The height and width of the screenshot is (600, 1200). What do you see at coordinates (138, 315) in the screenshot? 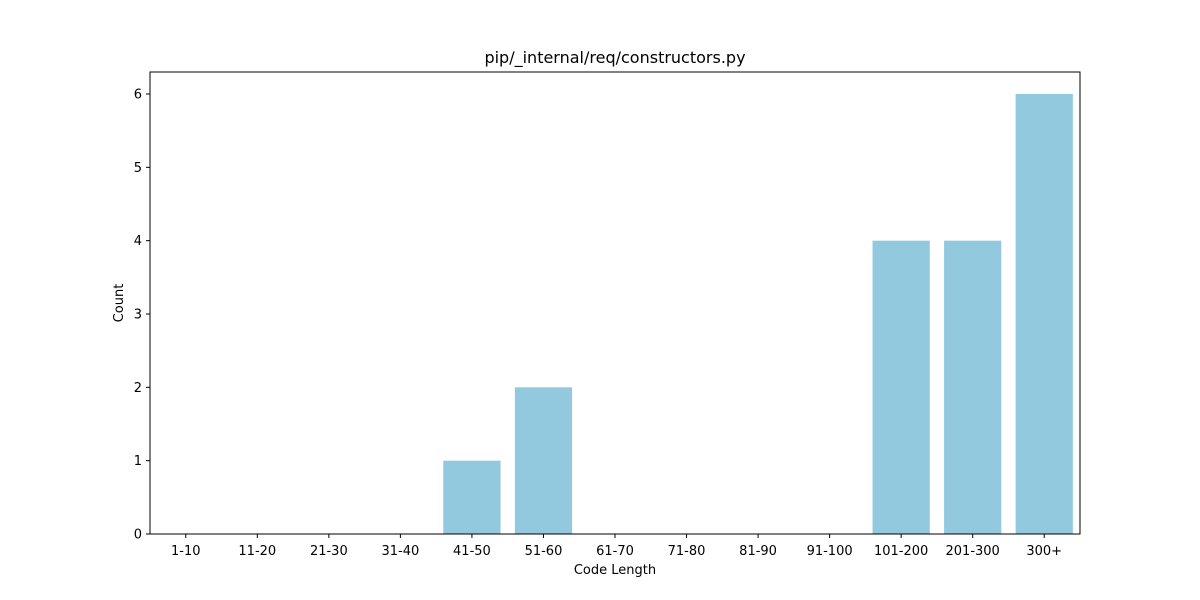
I see `y-tick-label: 3` at bounding box center [138, 315].